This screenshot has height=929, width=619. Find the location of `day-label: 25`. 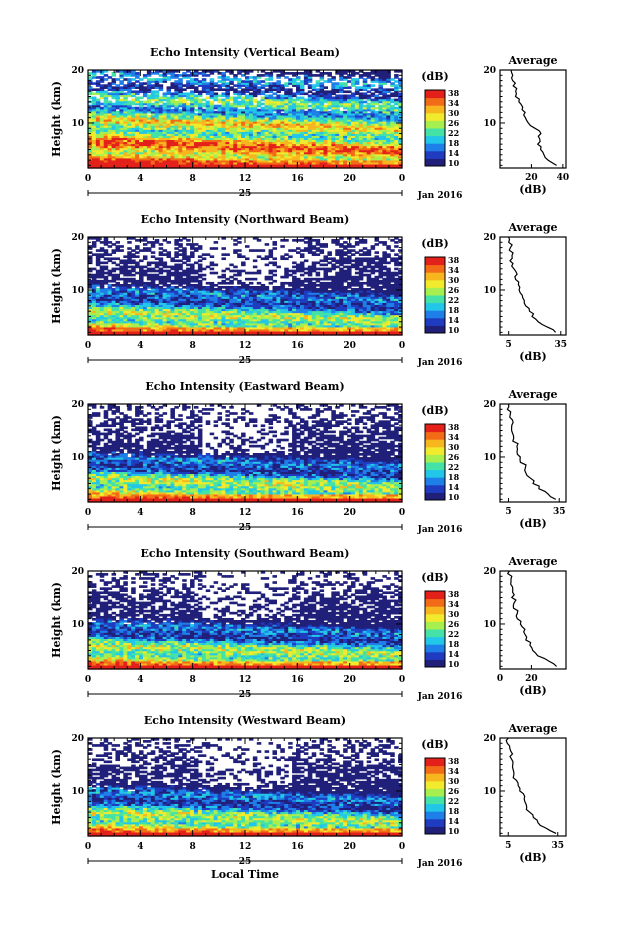

day-label: 25 is located at coordinates (245, 194).